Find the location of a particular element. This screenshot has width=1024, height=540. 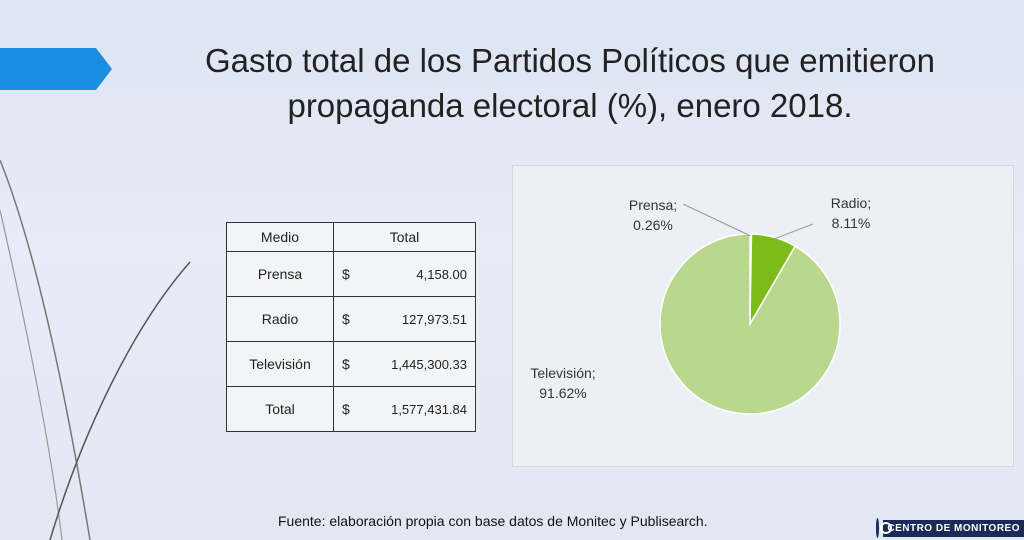

pie-chart: Prensa; 0.26% Radio; 8.11% Televisión; 91.62% is located at coordinates (700, 305).